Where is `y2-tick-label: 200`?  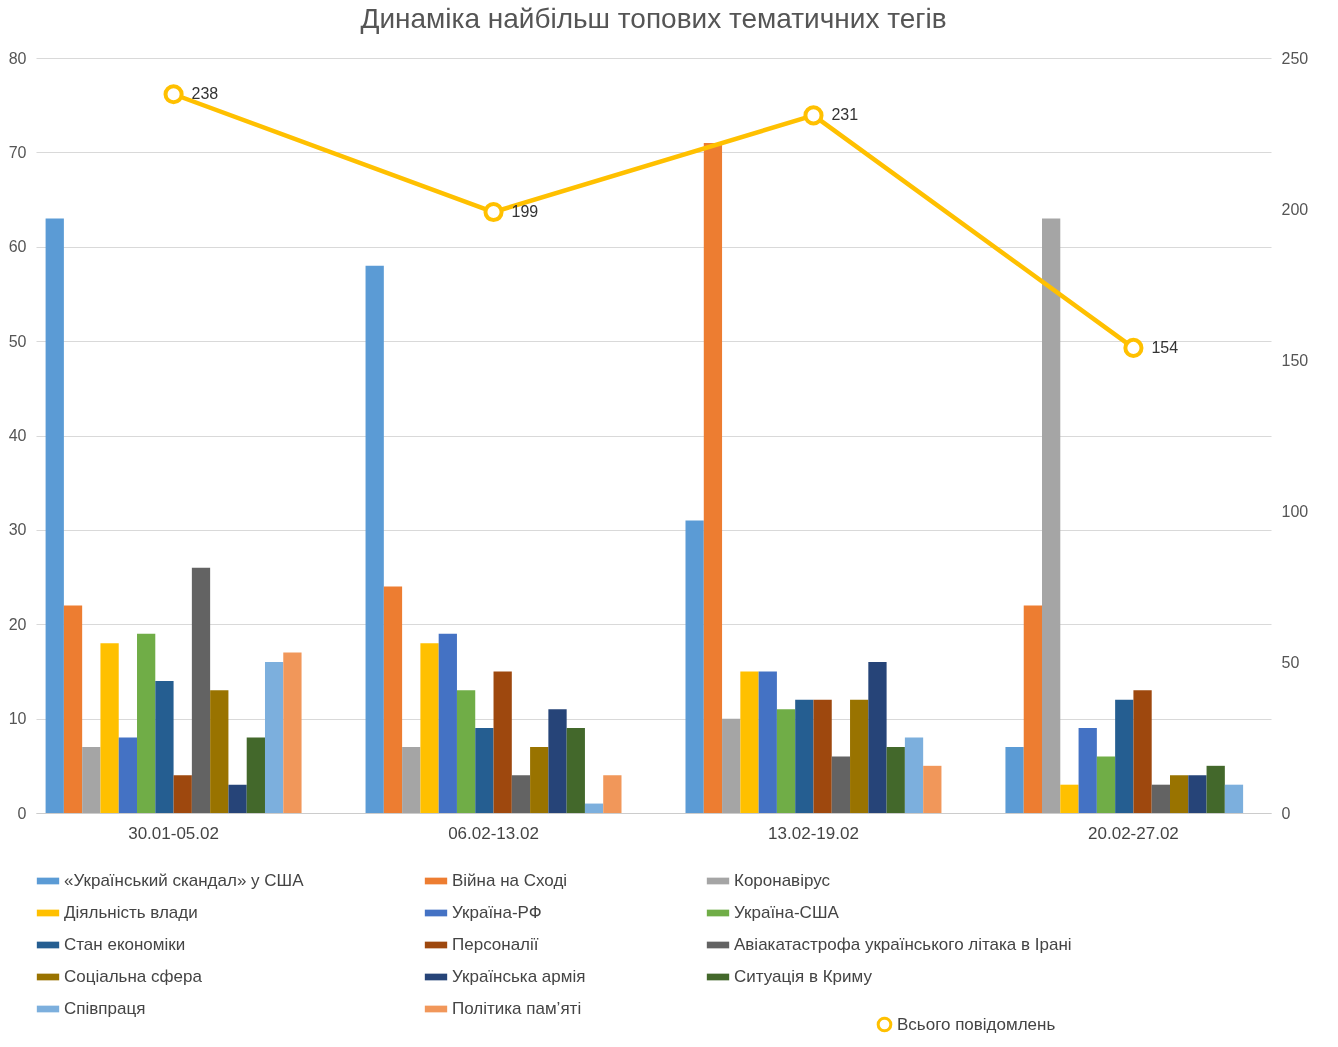 y2-tick-label: 200 is located at coordinates (1295, 209).